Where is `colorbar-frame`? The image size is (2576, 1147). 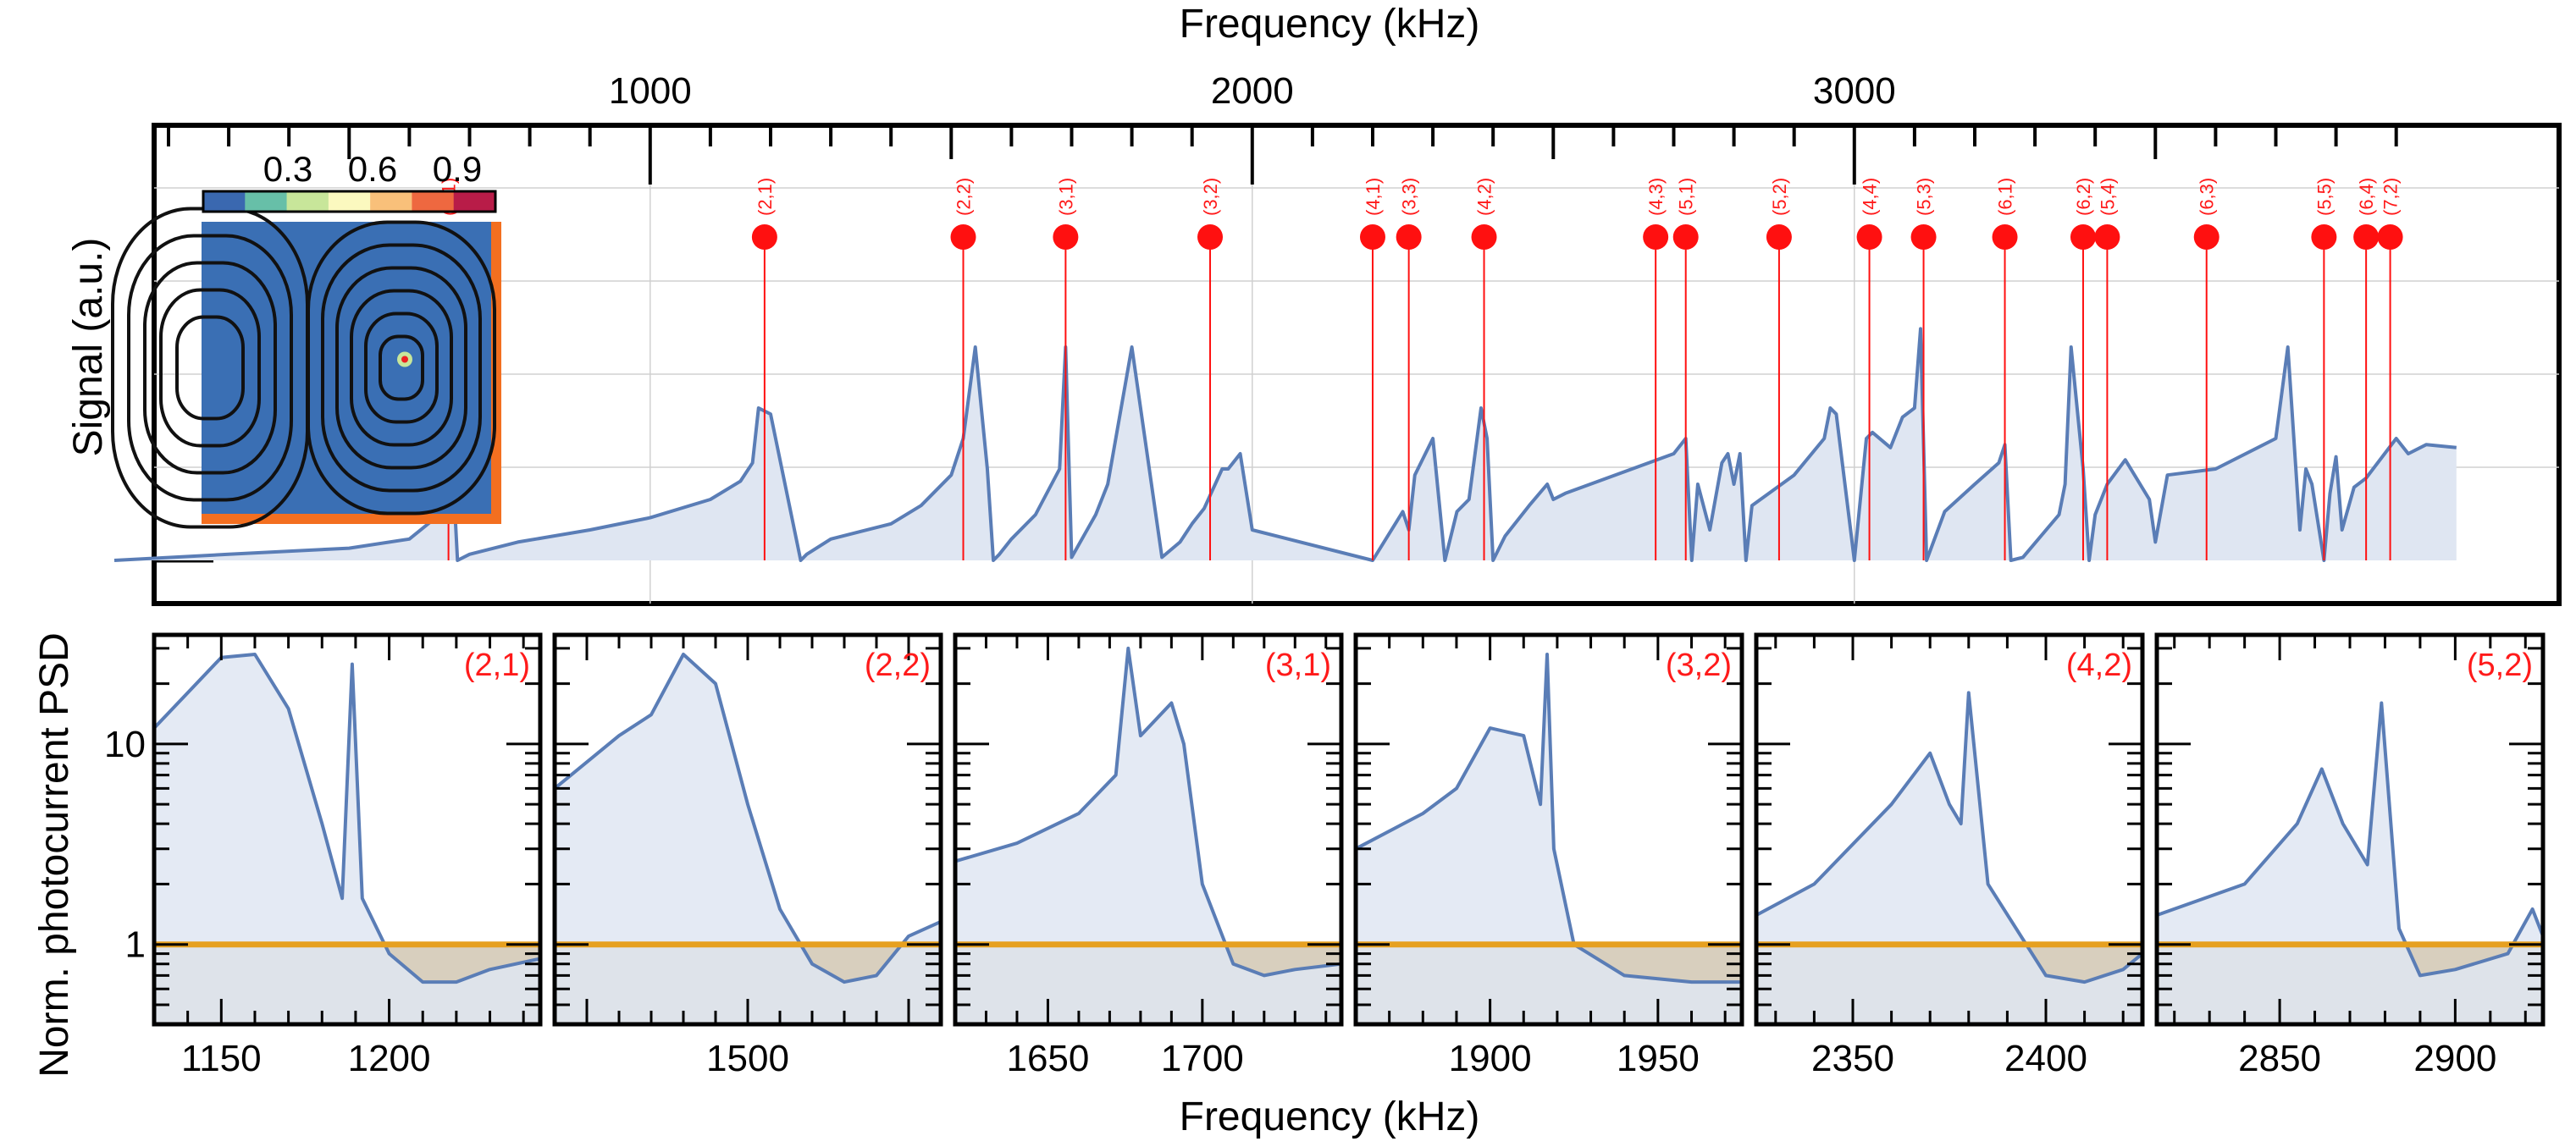
colorbar-frame is located at coordinates (349, 201).